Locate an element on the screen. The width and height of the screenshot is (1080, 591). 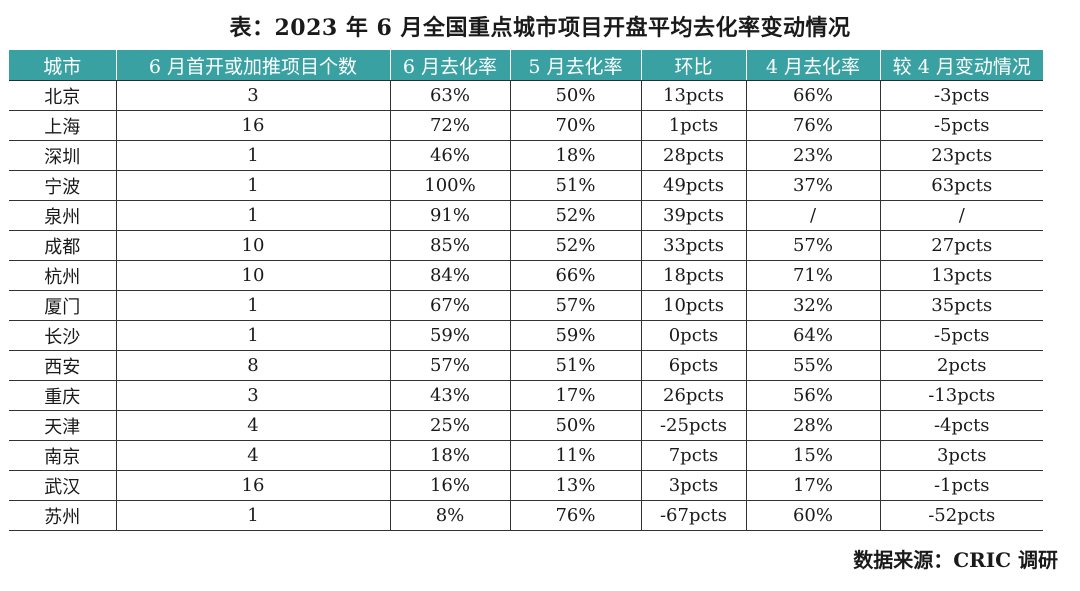
cell-june-rate: 67% is located at coordinates (450, 305).